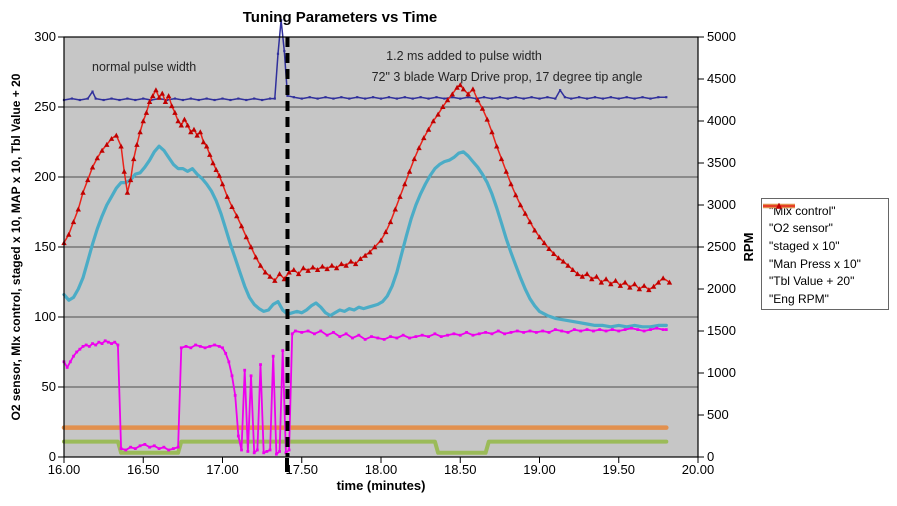 This screenshot has width=897, height=506. What do you see at coordinates (222, 469) in the screenshot?
I see `x-axis-tick-label: 17.00` at bounding box center [222, 469].